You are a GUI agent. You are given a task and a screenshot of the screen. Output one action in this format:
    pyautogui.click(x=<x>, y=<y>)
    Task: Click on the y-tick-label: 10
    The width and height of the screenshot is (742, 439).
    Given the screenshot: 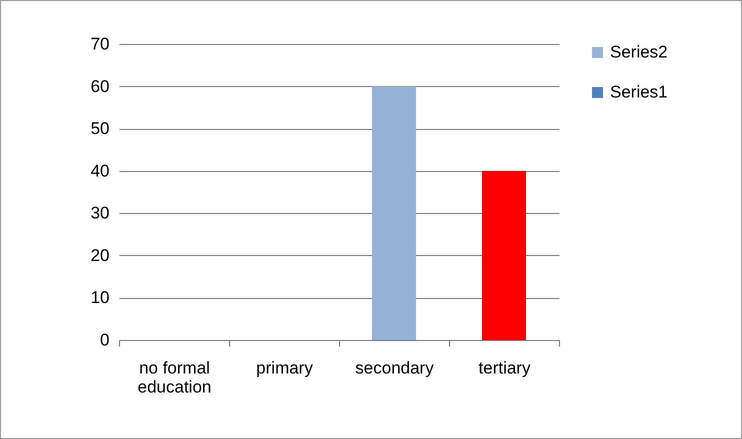 What is the action you would take?
    pyautogui.click(x=100, y=298)
    